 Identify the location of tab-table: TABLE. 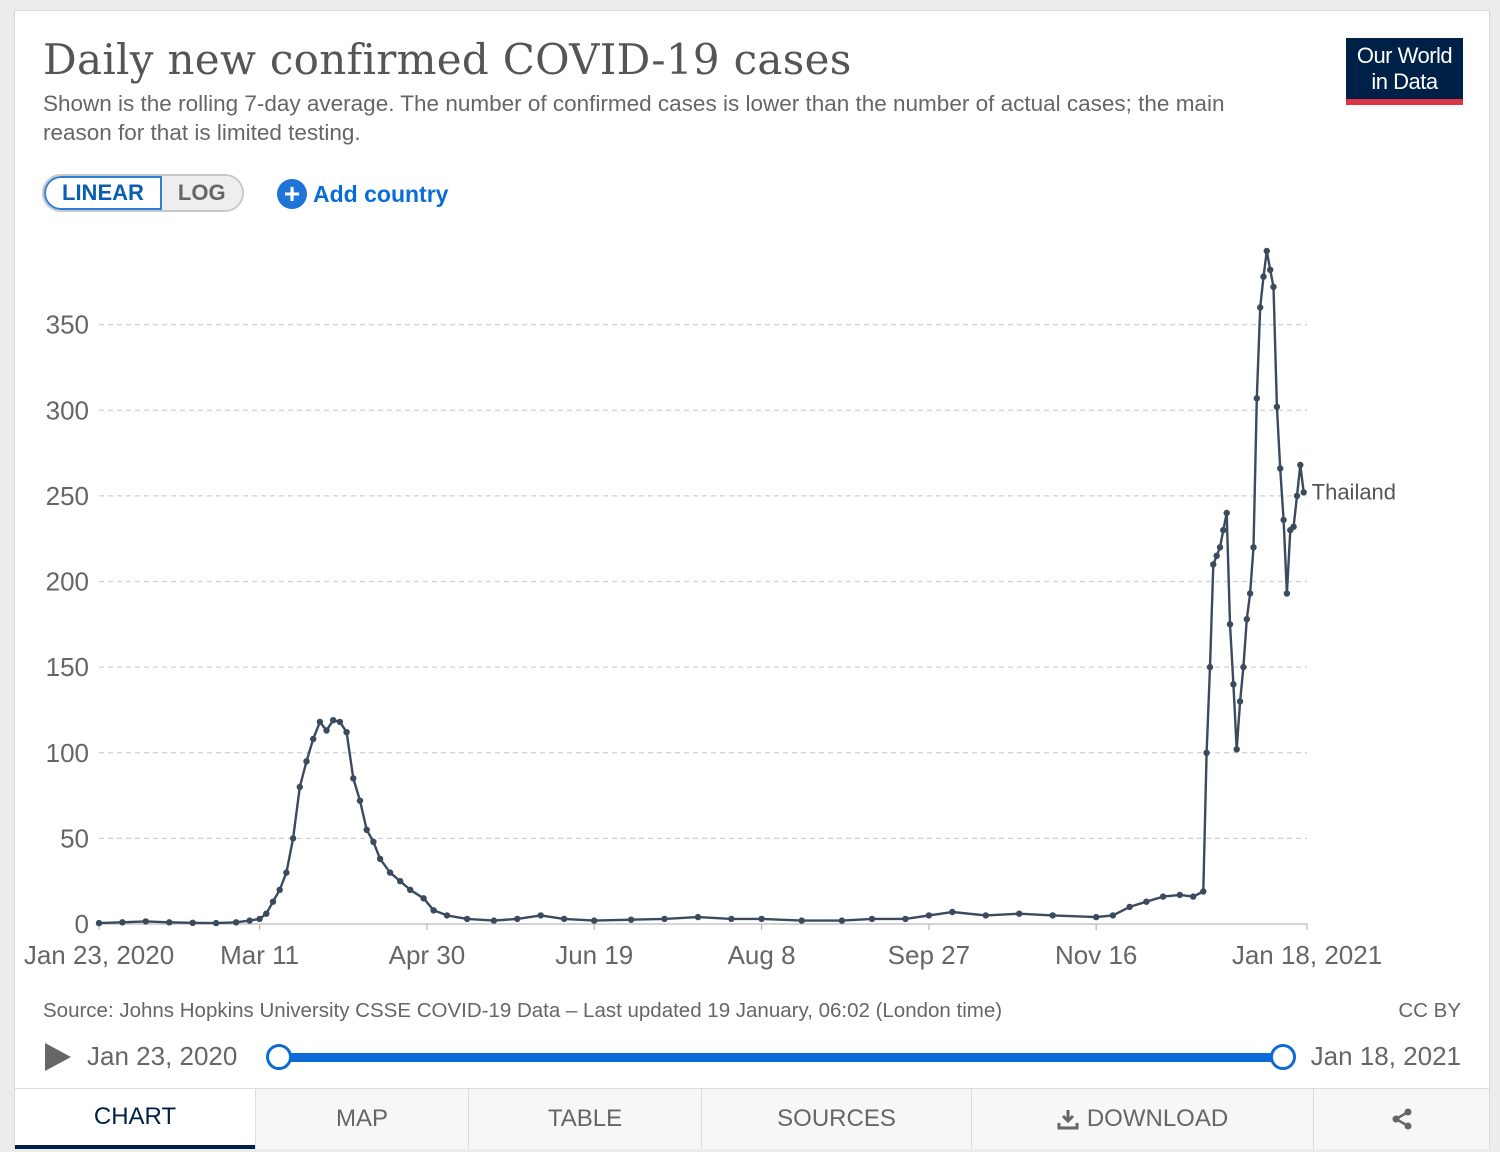
(584, 1119).